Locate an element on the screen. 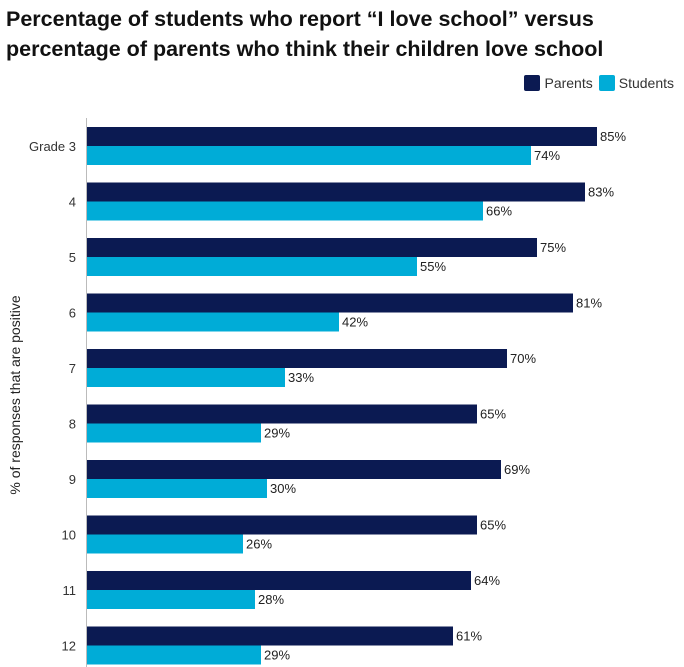 This screenshot has height=667, width=684. data-label-parents: 83% is located at coordinates (601, 192).